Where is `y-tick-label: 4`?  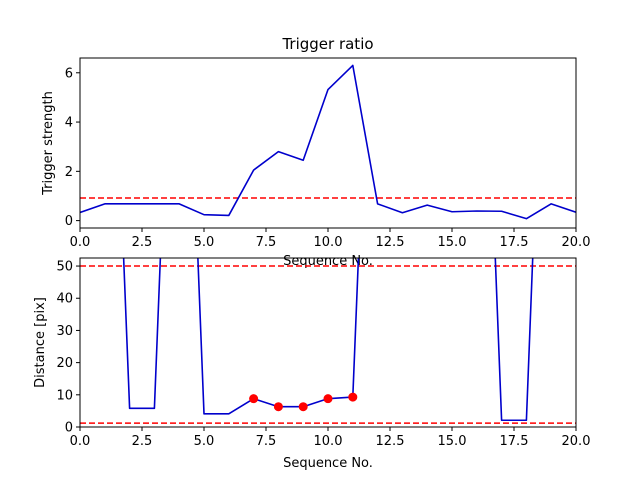 y-tick-label: 4 is located at coordinates (69, 123).